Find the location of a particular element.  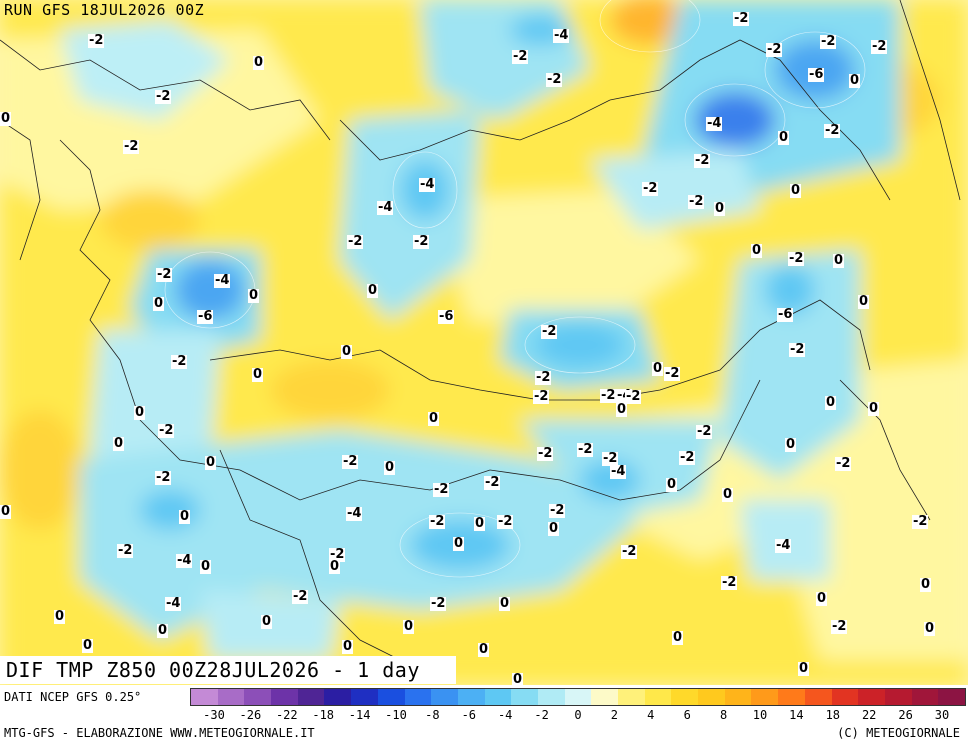

legend-tick-label: -8 is located at coordinates (432, 715).